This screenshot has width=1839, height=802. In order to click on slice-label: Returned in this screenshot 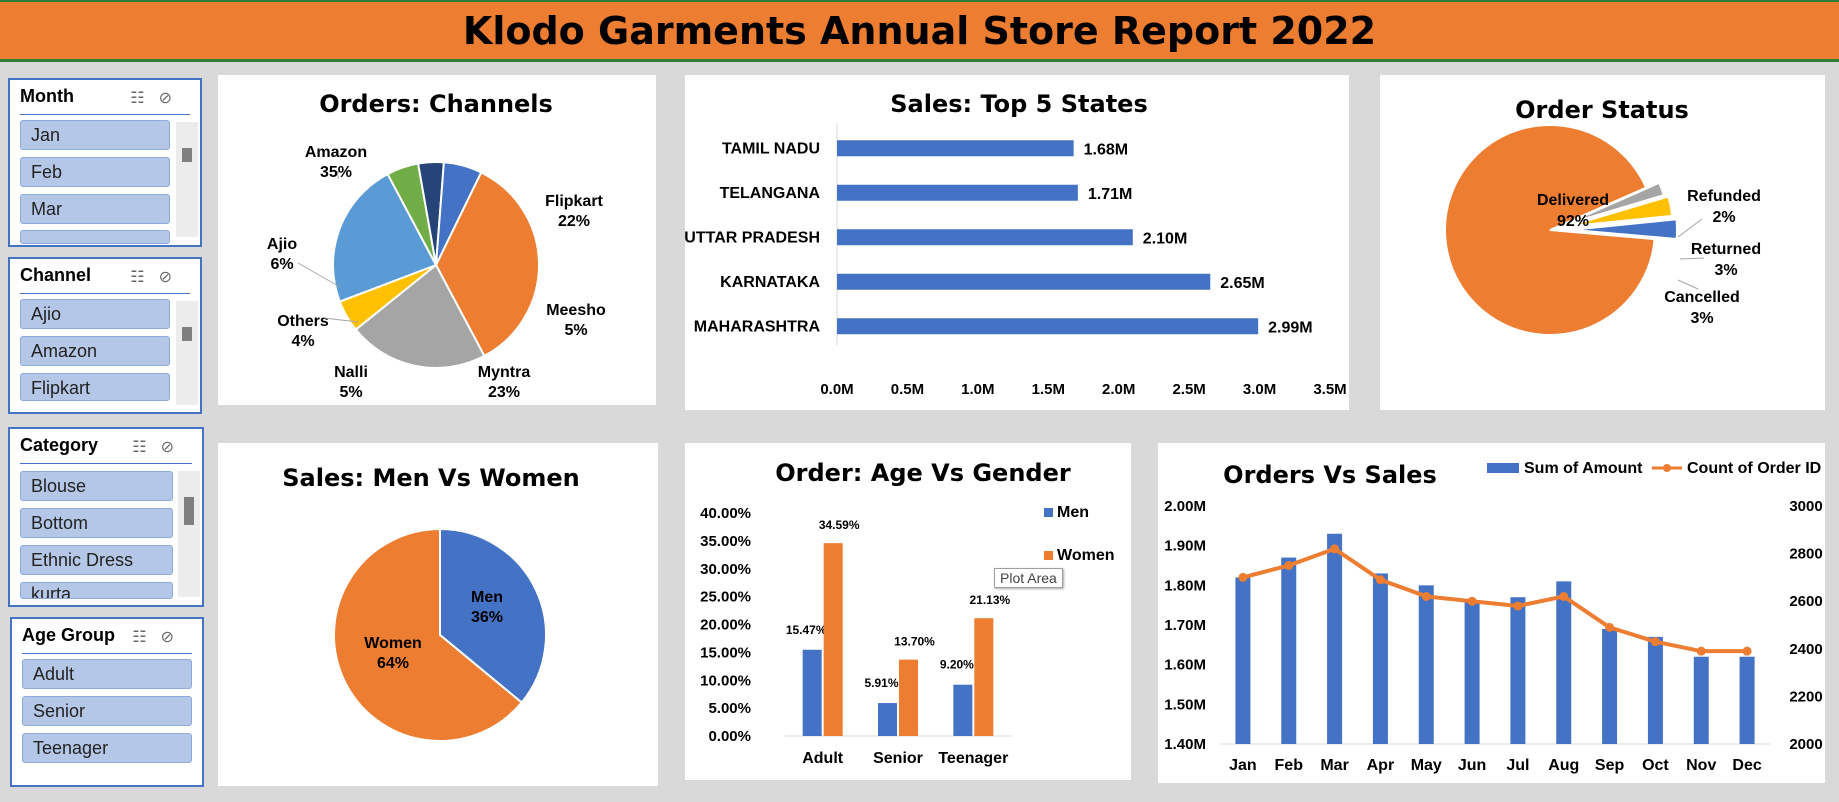, I will do `click(1726, 249)`.